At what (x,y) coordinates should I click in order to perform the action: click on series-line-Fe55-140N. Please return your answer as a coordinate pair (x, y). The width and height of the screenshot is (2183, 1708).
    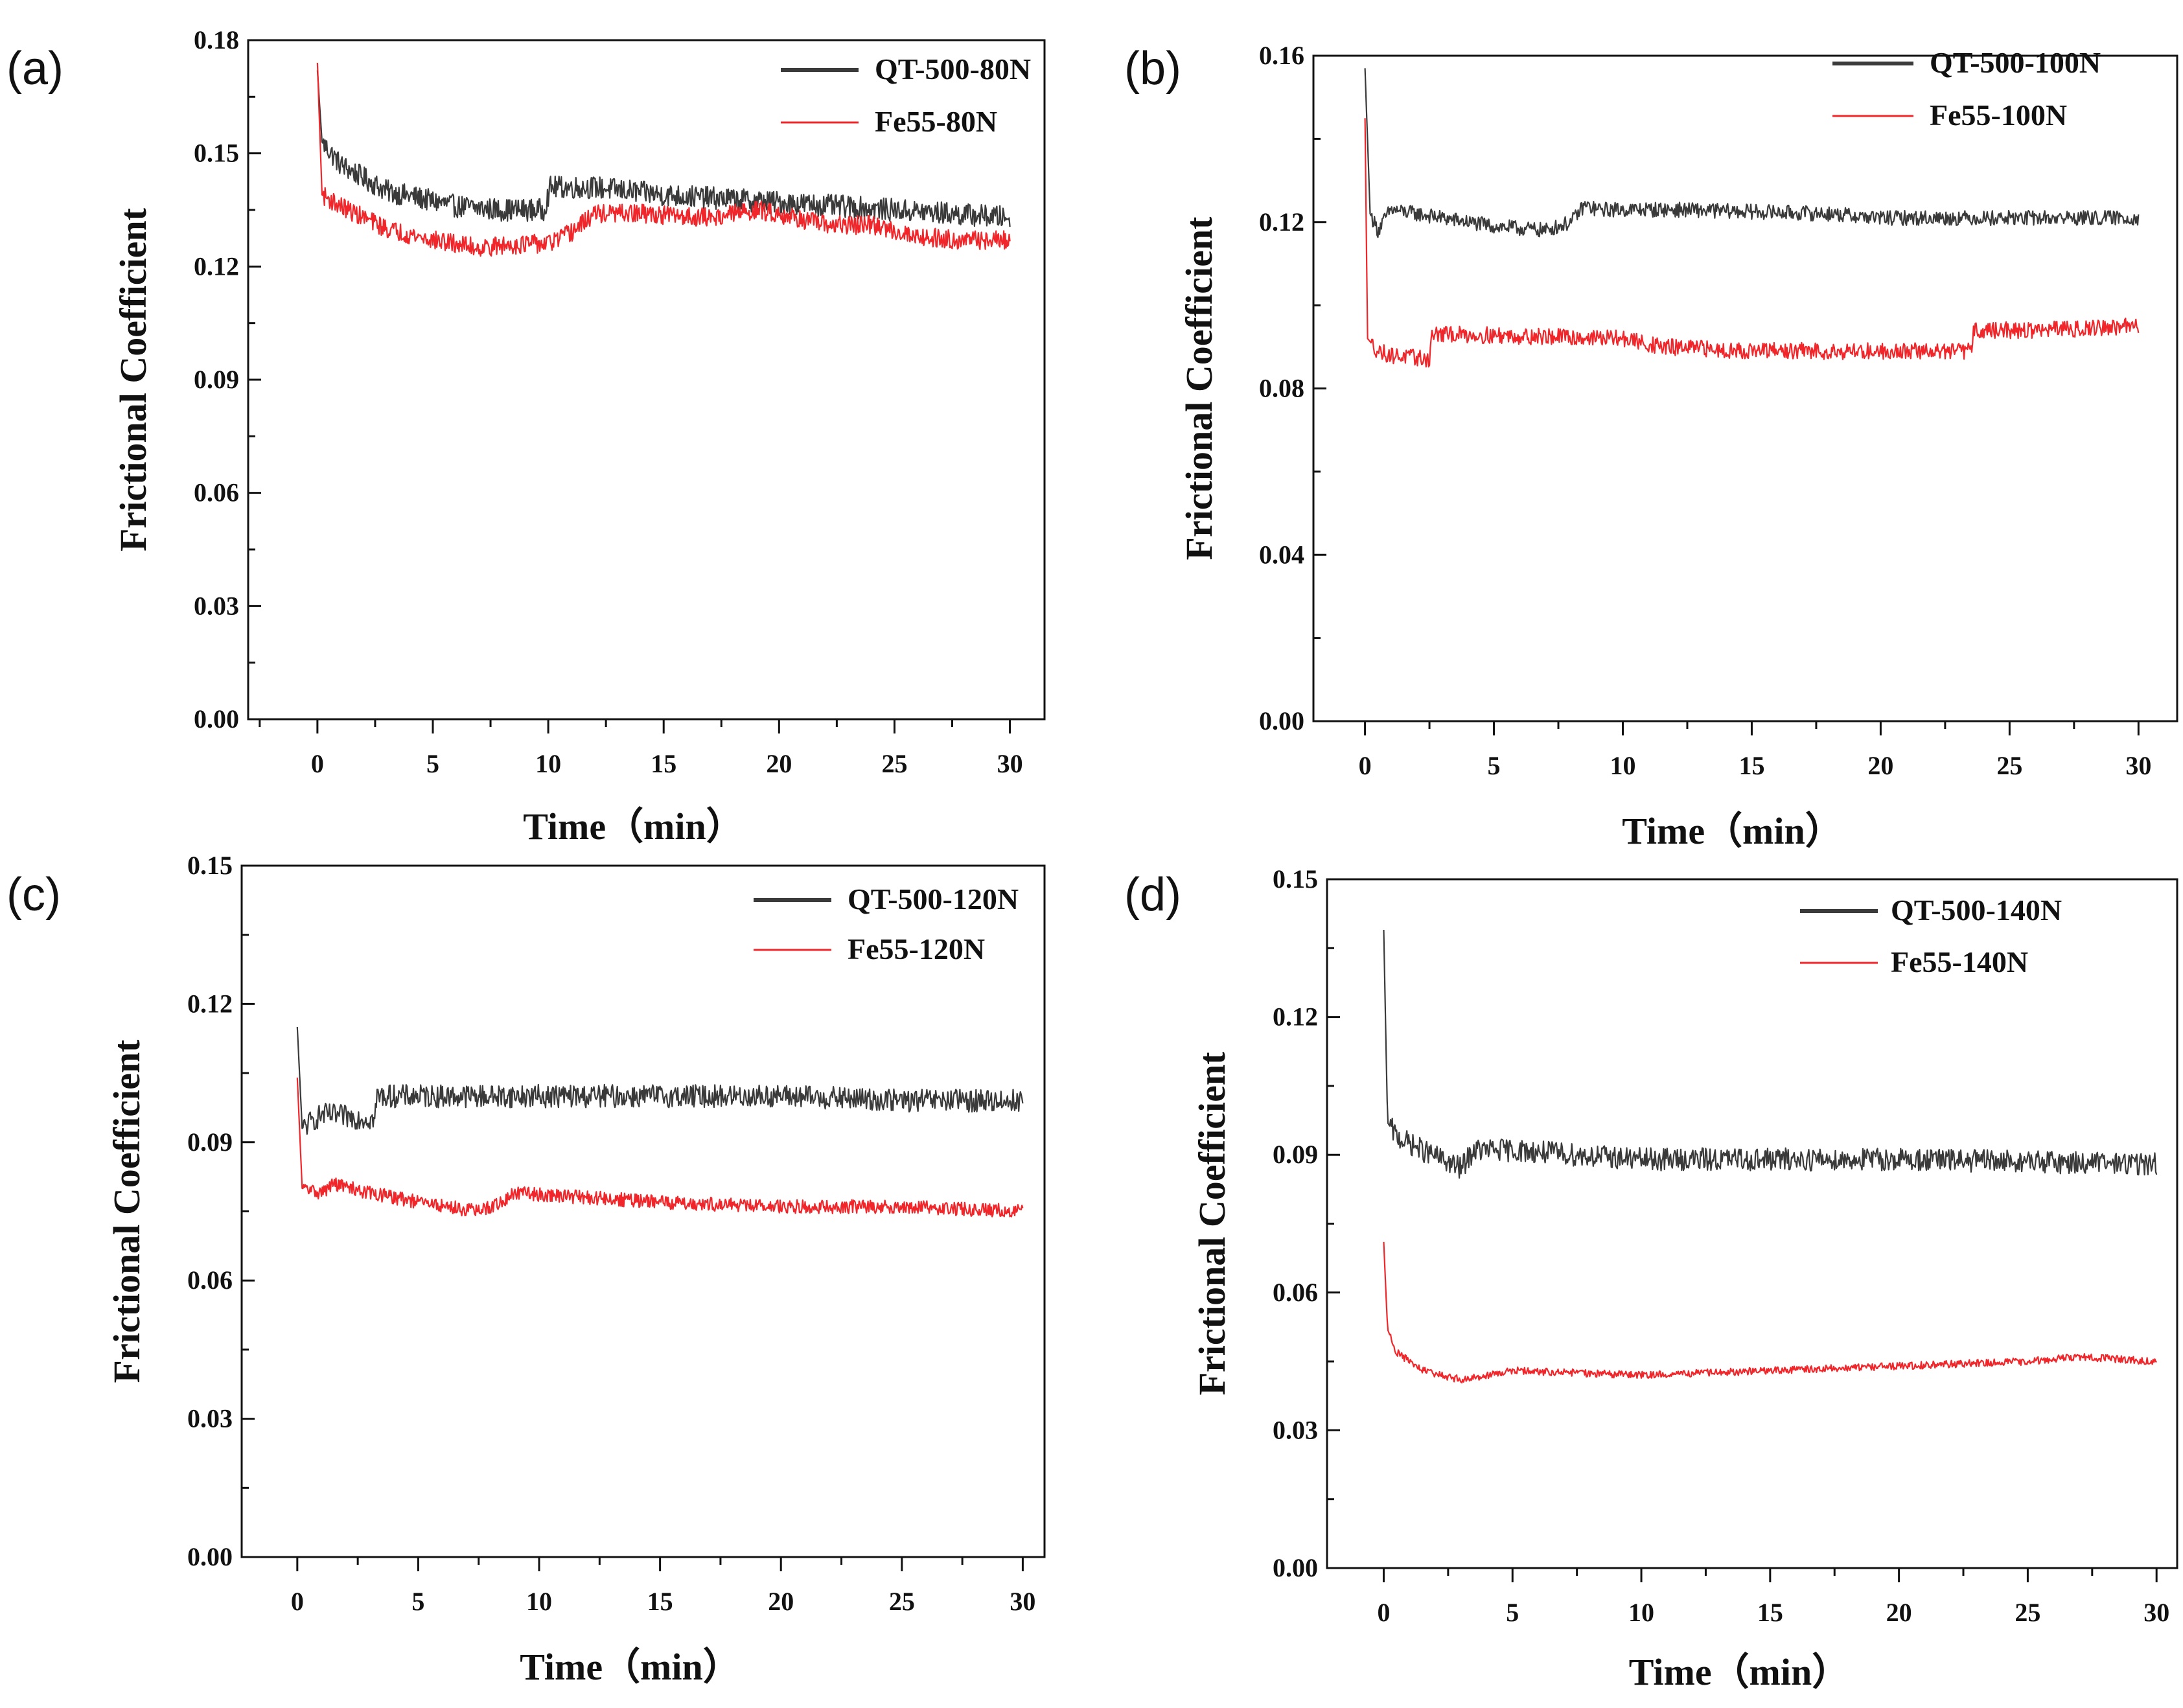
    Looking at the image, I should click on (1770, 1312).